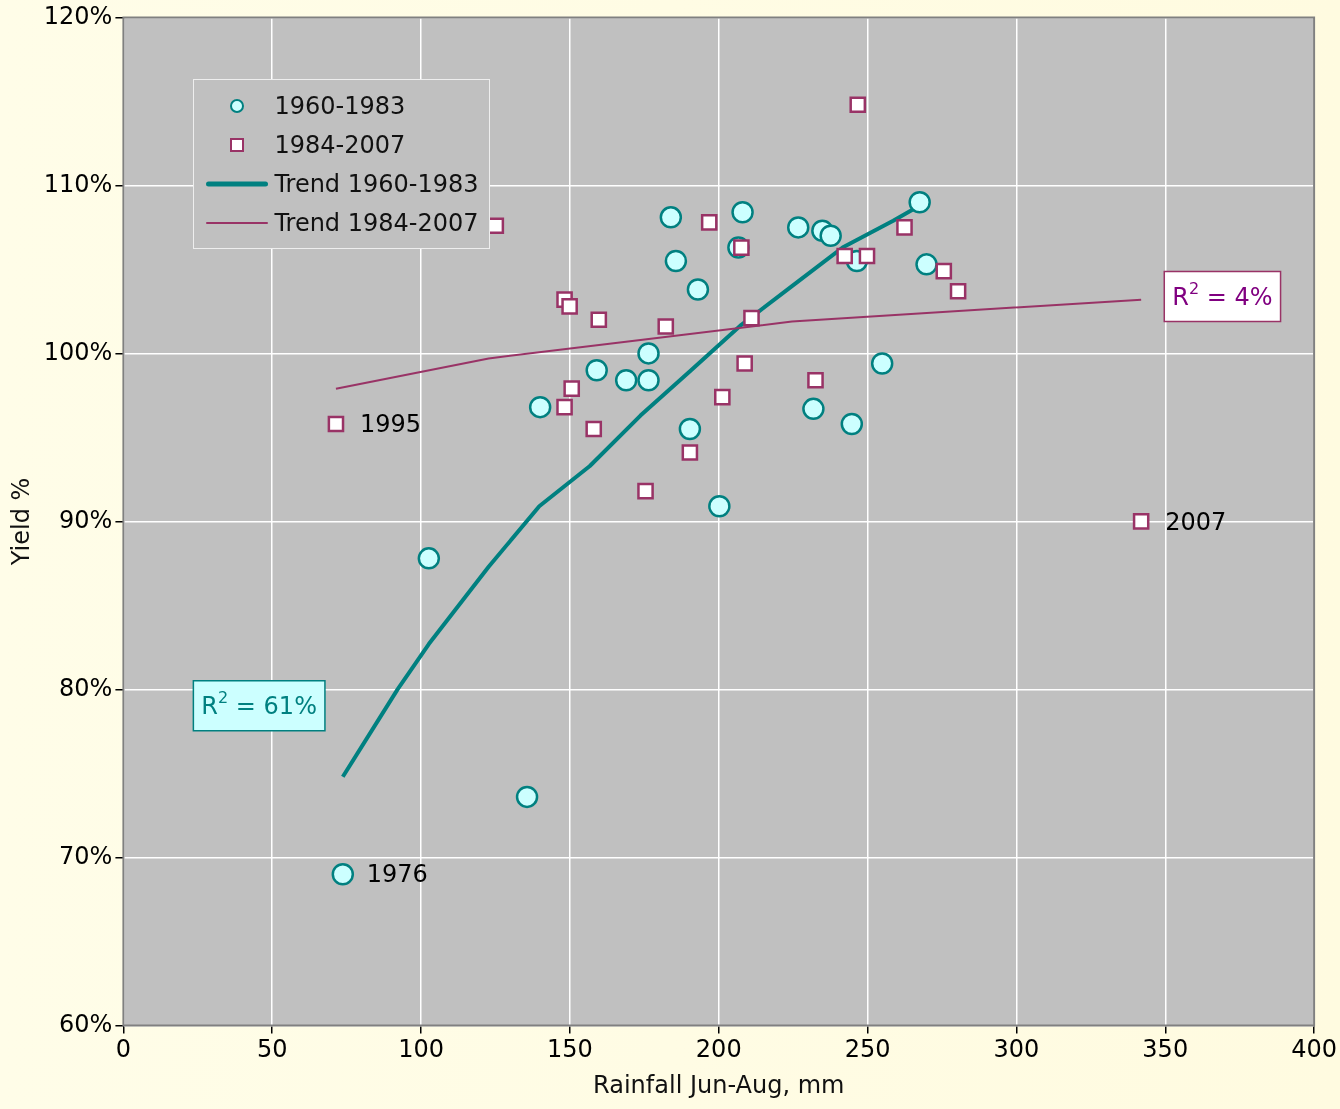  I want to click on legend-label: Trend 1984-2007, so click(376, 222).